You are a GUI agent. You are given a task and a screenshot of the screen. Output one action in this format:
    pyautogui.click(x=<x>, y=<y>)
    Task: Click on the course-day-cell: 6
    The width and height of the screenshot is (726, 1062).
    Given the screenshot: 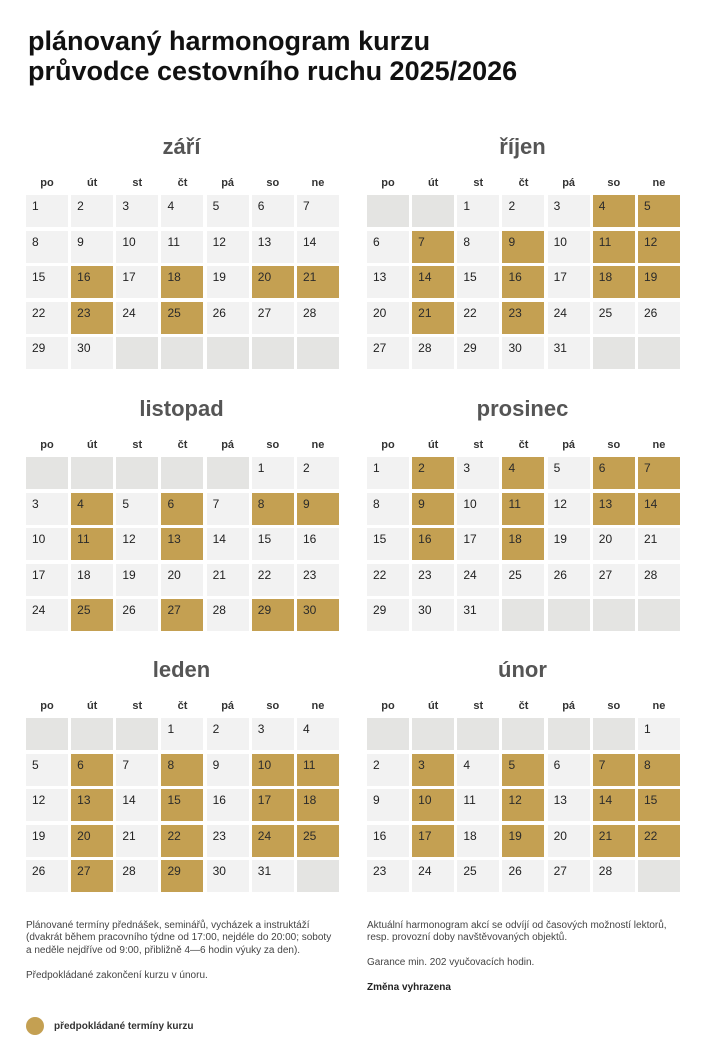 What is the action you would take?
    pyautogui.click(x=92, y=769)
    